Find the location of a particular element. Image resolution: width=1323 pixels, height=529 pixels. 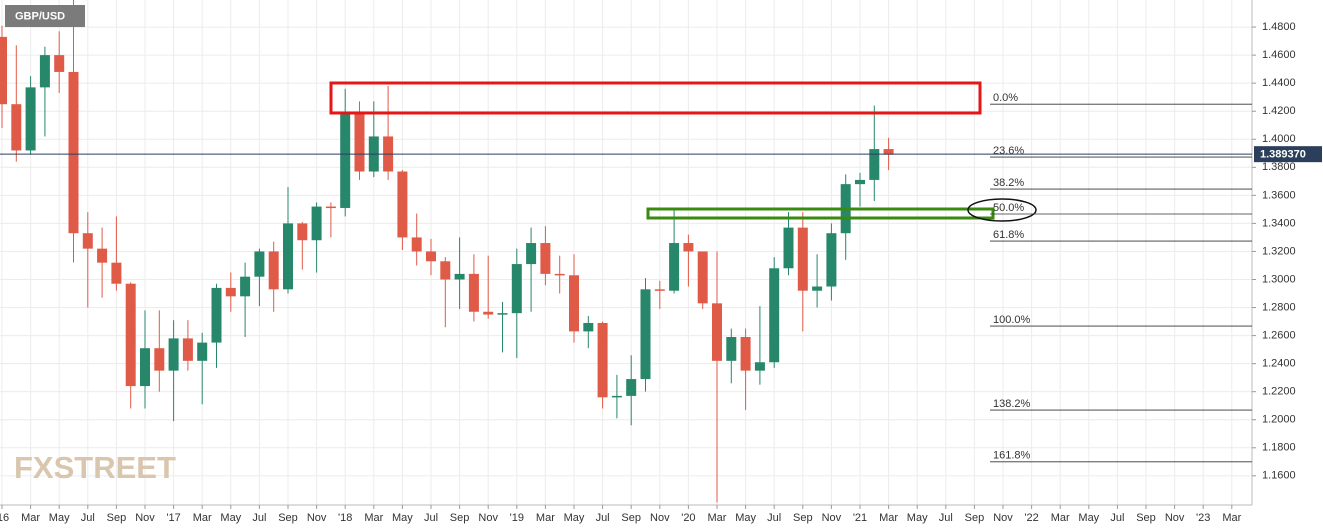

fib-label: 61.8% is located at coordinates (1008, 235).